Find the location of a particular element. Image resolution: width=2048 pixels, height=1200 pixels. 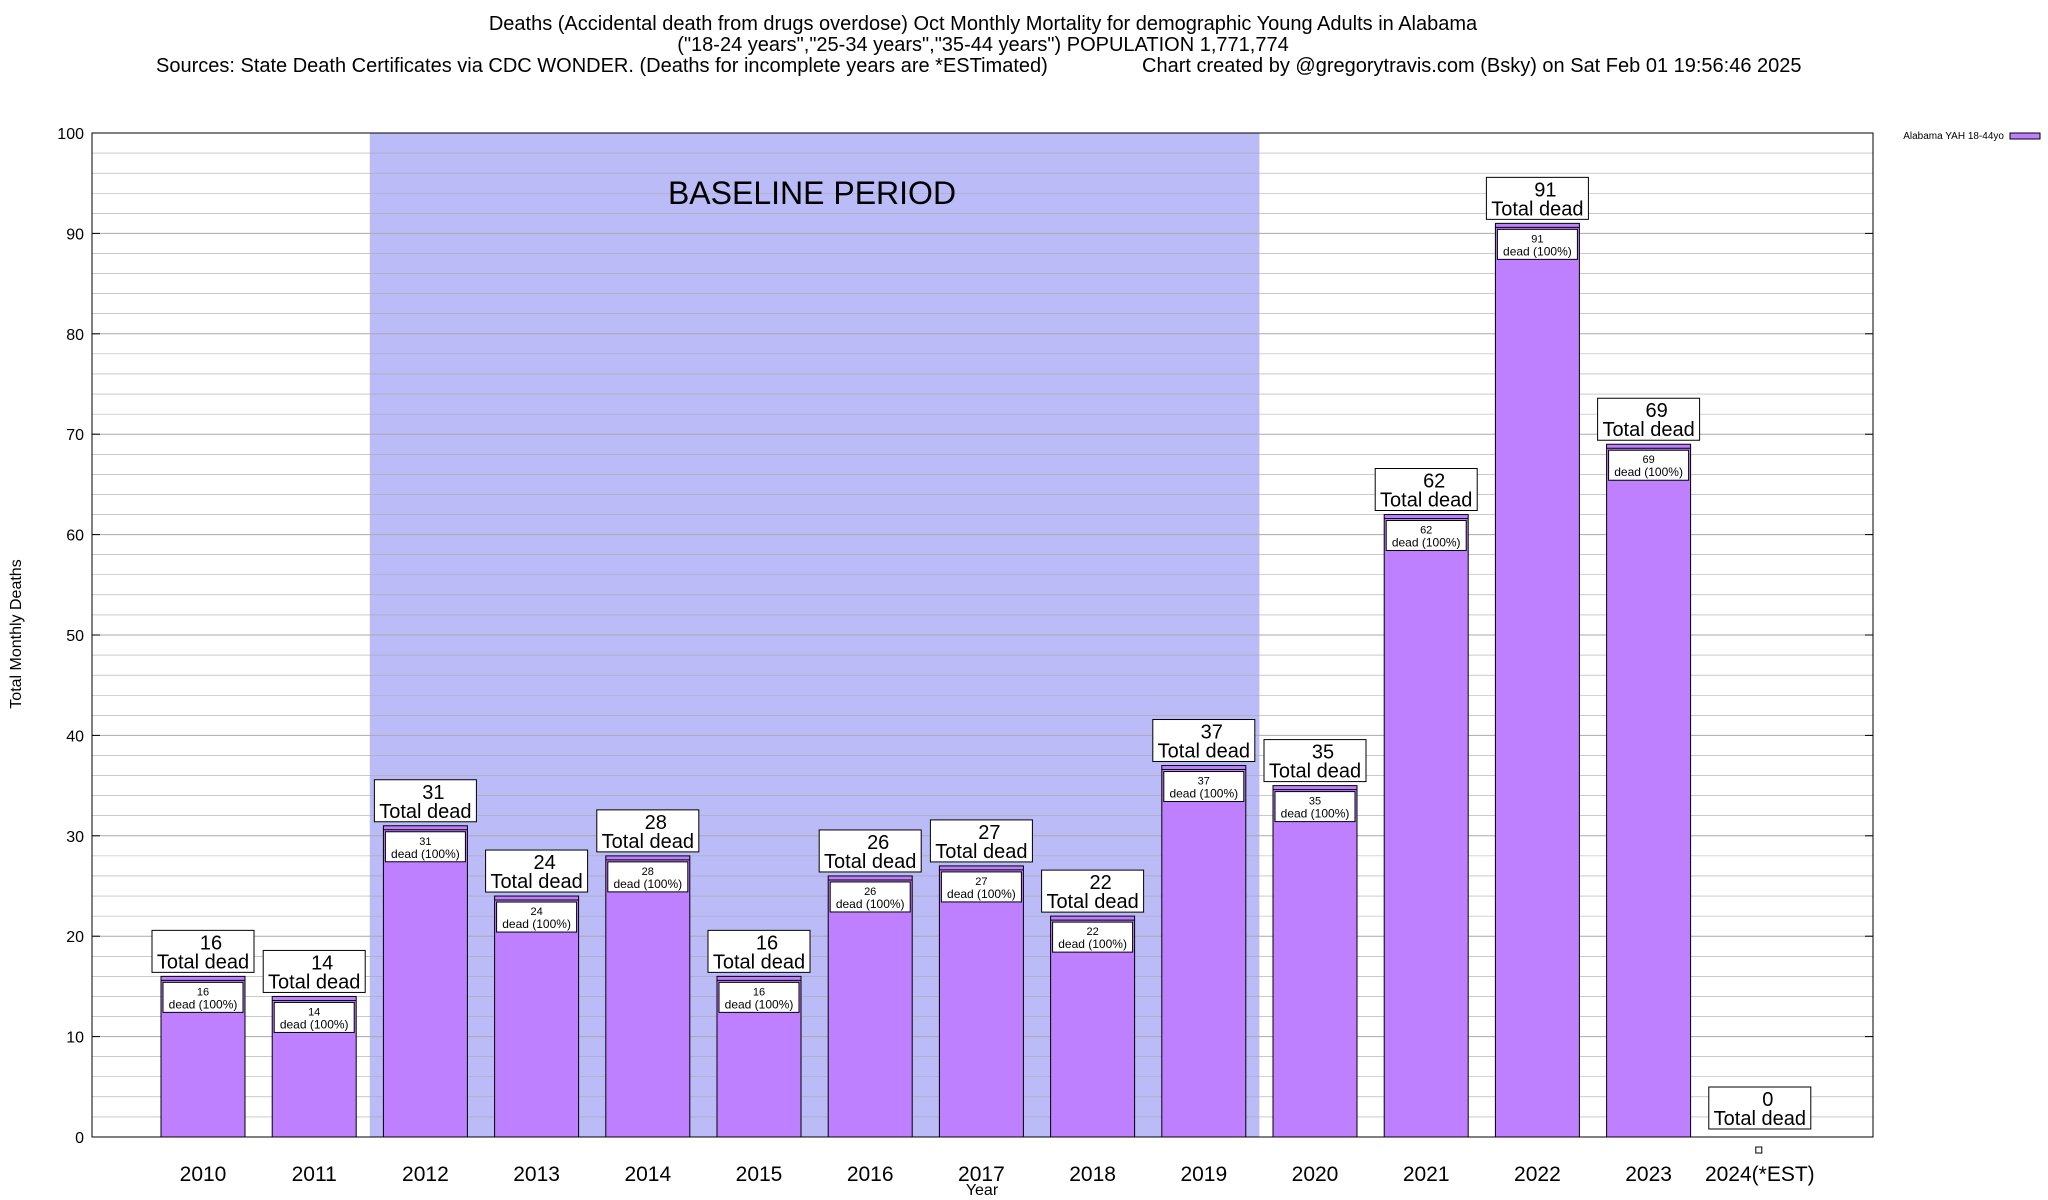

y-tick-label: 50 is located at coordinates (75, 636).